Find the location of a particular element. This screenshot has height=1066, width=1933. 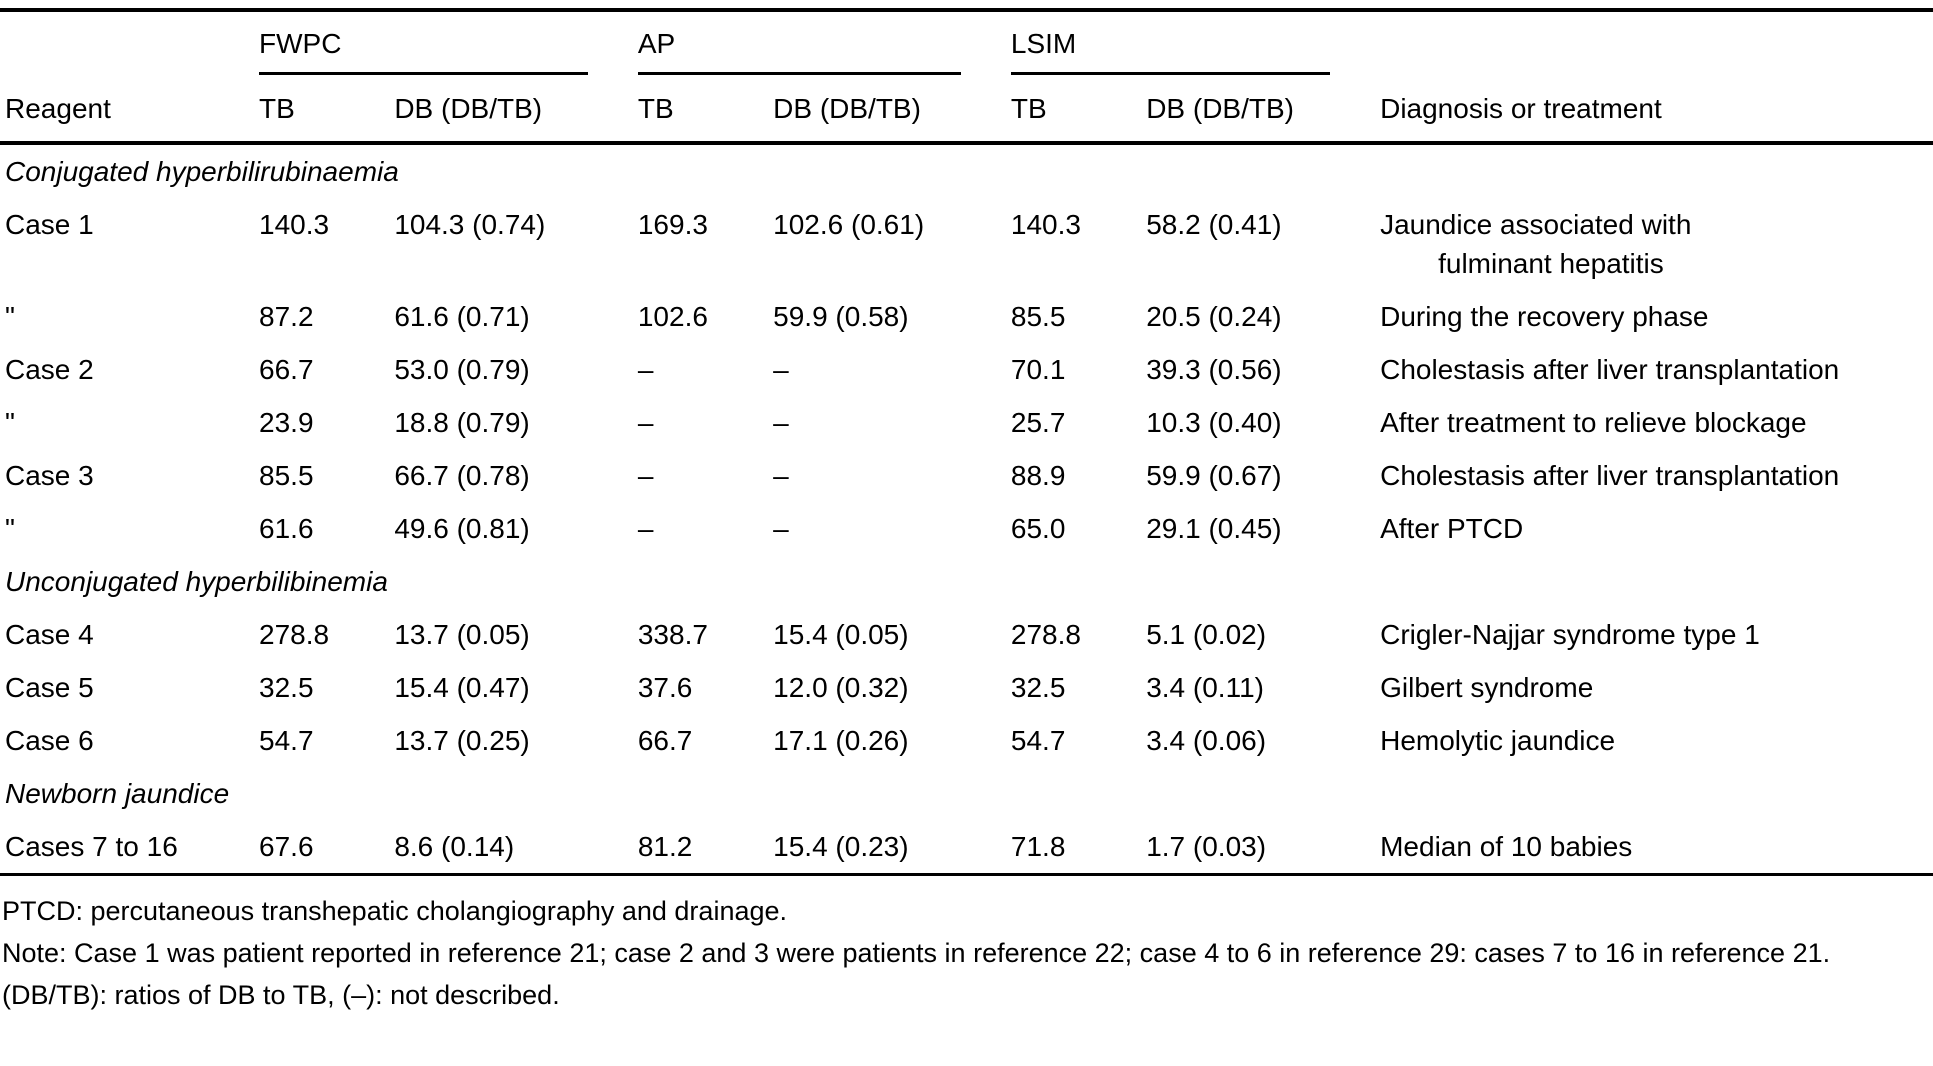

cell-diagnosis: Crigler-Najjar syndrome type 1 is located at coordinates (1656, 634).